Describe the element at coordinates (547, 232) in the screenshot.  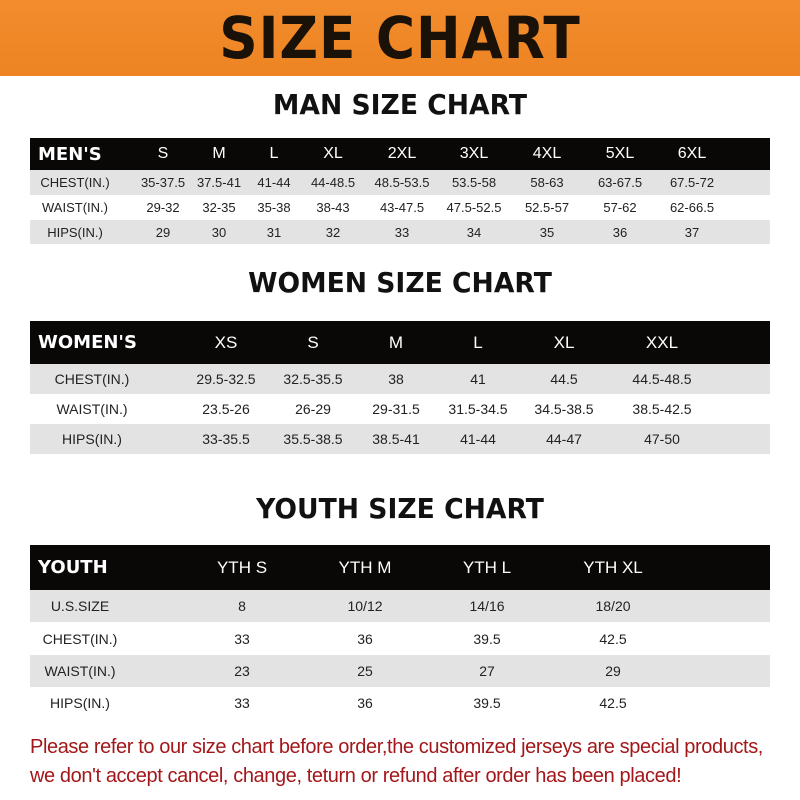
I see `measurement-cell: 35` at that location.